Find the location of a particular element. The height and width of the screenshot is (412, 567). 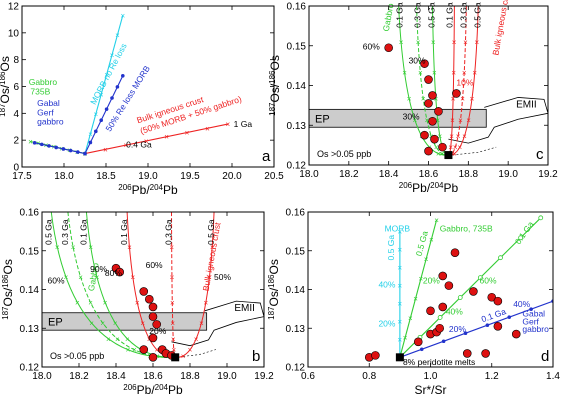

x-tick-label: 18.2 is located at coordinates (79, 376).